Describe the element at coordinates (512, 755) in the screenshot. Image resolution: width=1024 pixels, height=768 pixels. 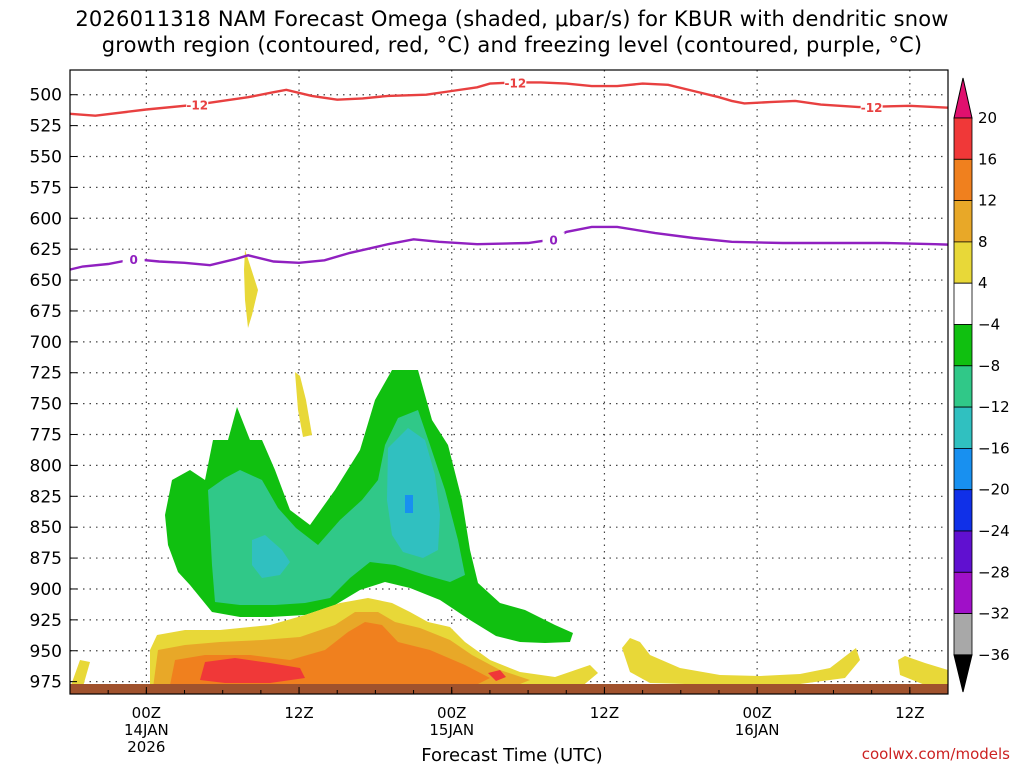
I see `x-axis-title: Forecast Time (UTC)` at that location.